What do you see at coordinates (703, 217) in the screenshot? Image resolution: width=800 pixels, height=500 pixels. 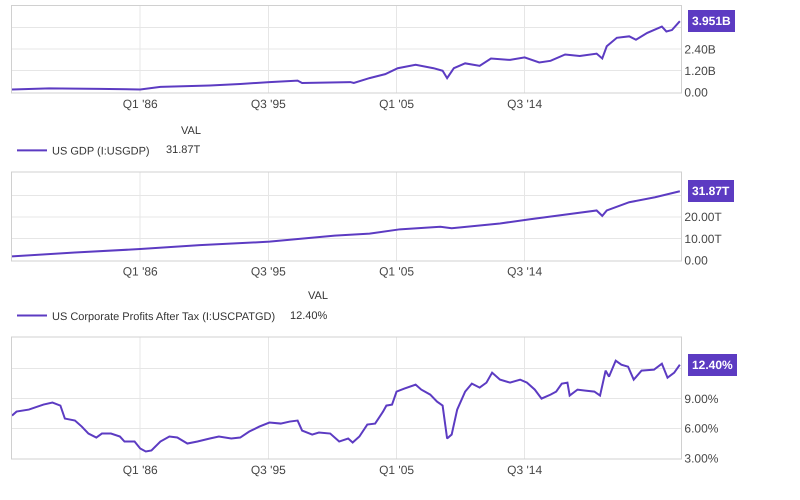 I see `y-tick-label: 20.00T` at bounding box center [703, 217].